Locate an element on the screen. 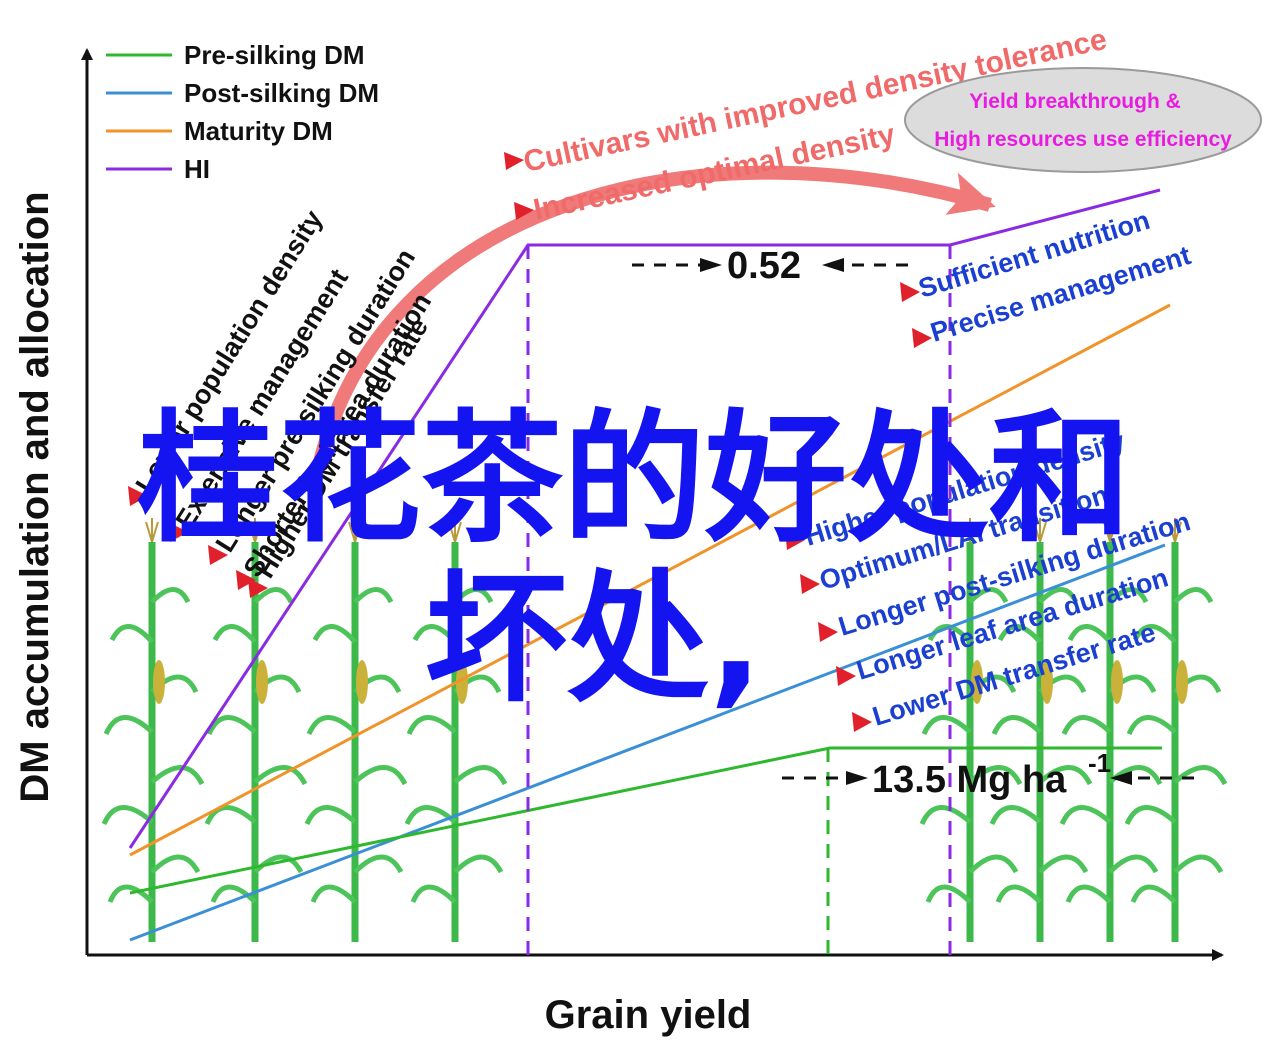  hi-gap-indicator: 0.52 is located at coordinates (770, 266).